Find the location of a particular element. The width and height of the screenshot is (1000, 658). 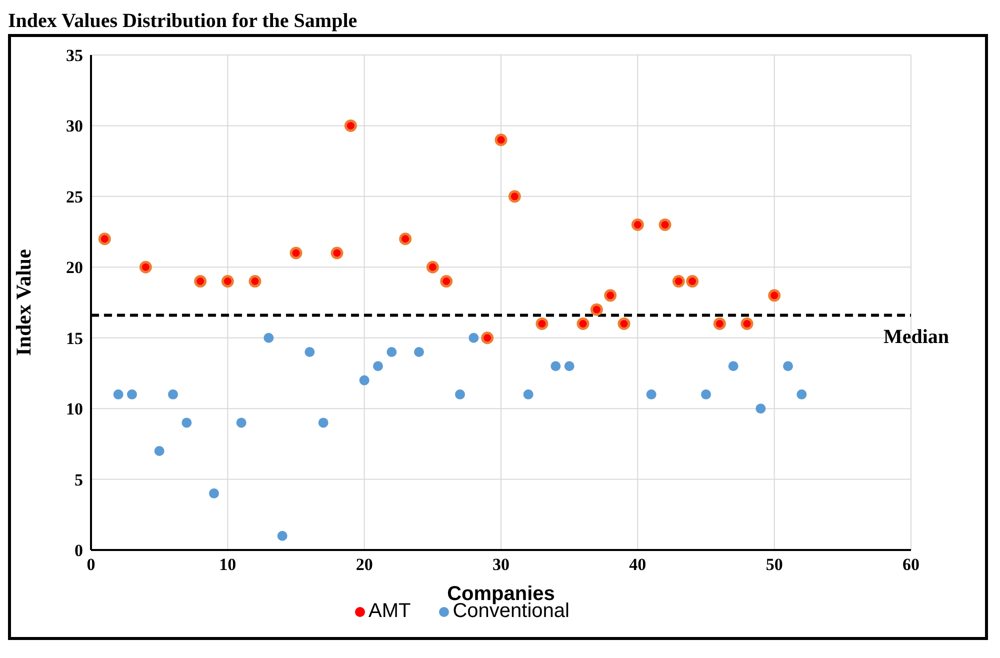

chart-title: Index Values Distribution for the Sample is located at coordinates (183, 21).